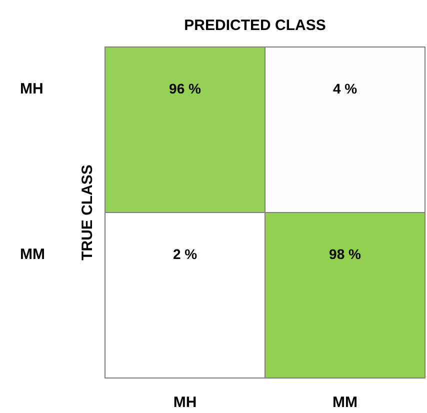  Describe the element at coordinates (345, 88) in the screenshot. I see `data-label: 4 %` at that location.